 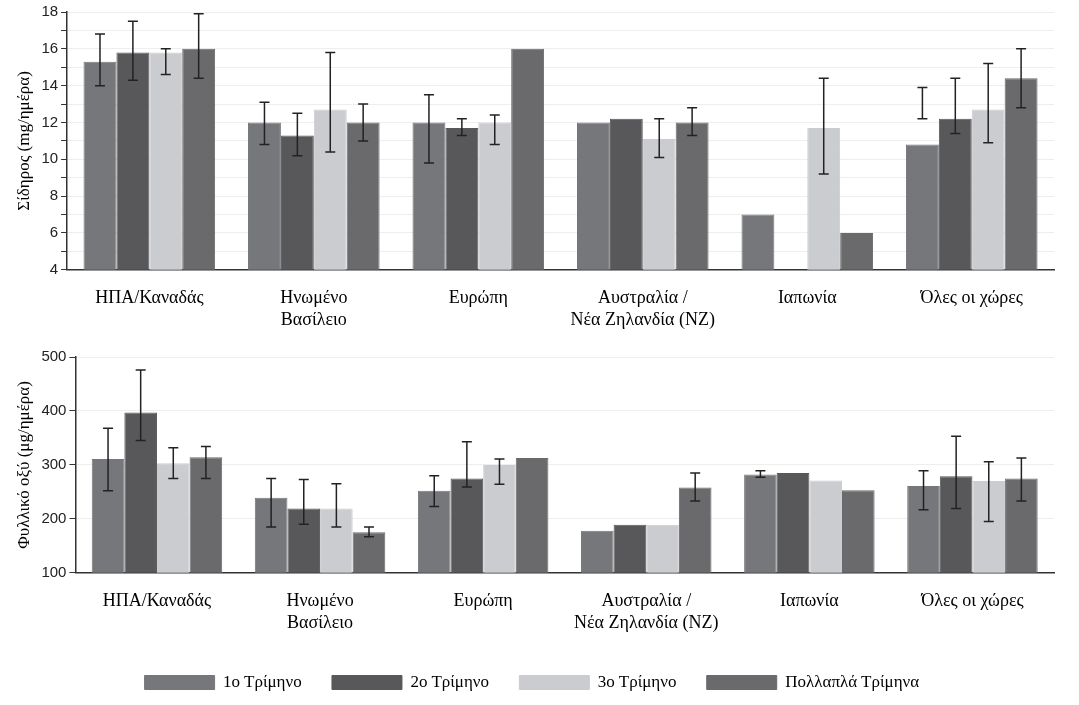 What do you see at coordinates (54, 464) in the screenshot?
I see `y-tick-label: 300` at bounding box center [54, 464].